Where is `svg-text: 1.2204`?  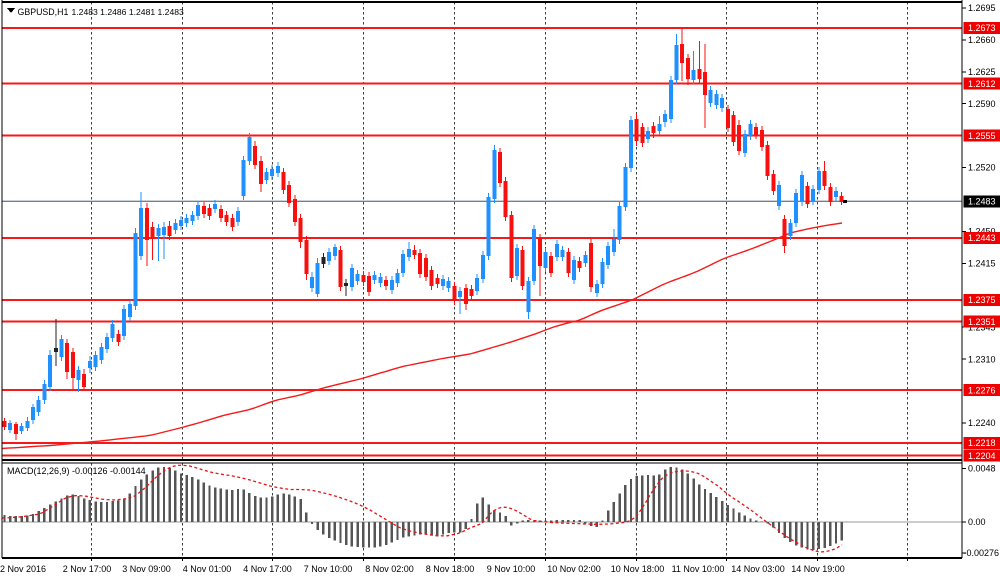 svg-text: 1.2204 is located at coordinates (982, 456).